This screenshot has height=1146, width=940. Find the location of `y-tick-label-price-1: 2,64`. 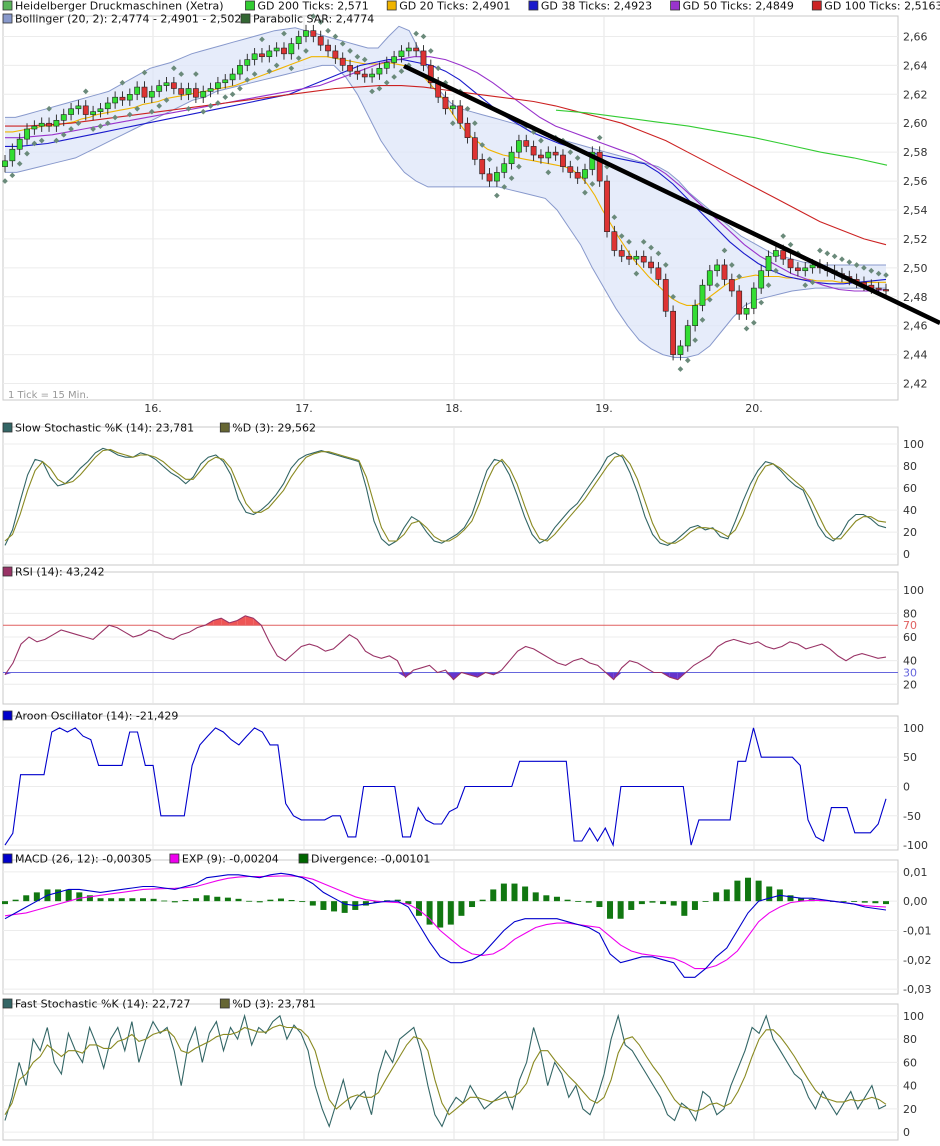

y-tick-label-price-1: 2,64 is located at coordinates (915, 65).